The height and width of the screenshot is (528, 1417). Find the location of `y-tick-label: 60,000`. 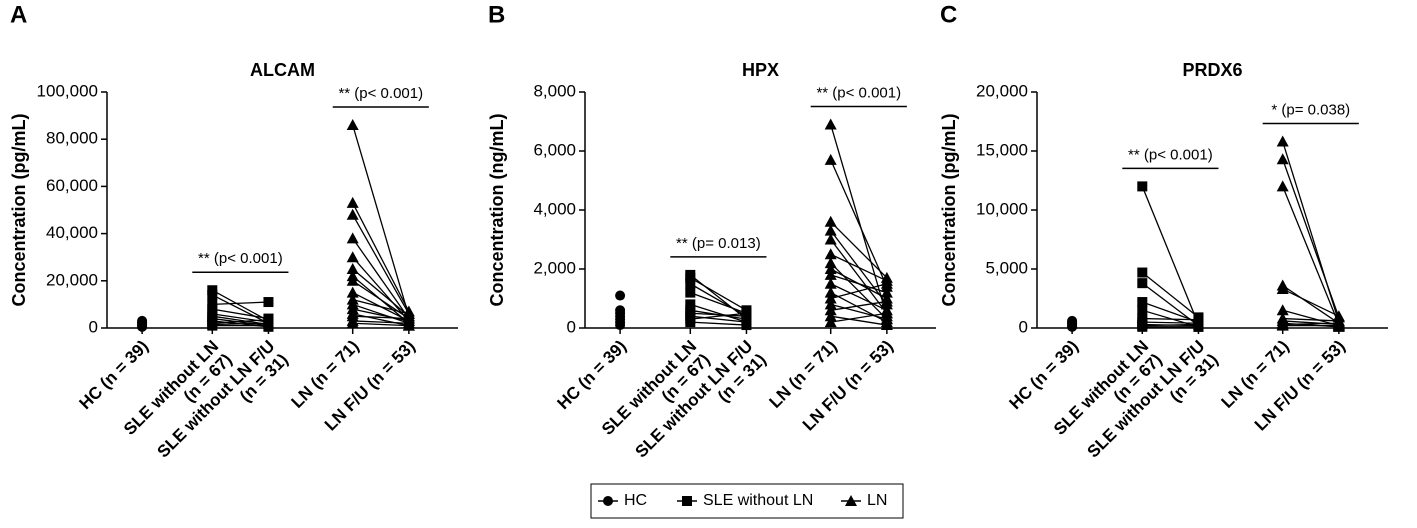

y-tick-label: 60,000 is located at coordinates (72, 185).